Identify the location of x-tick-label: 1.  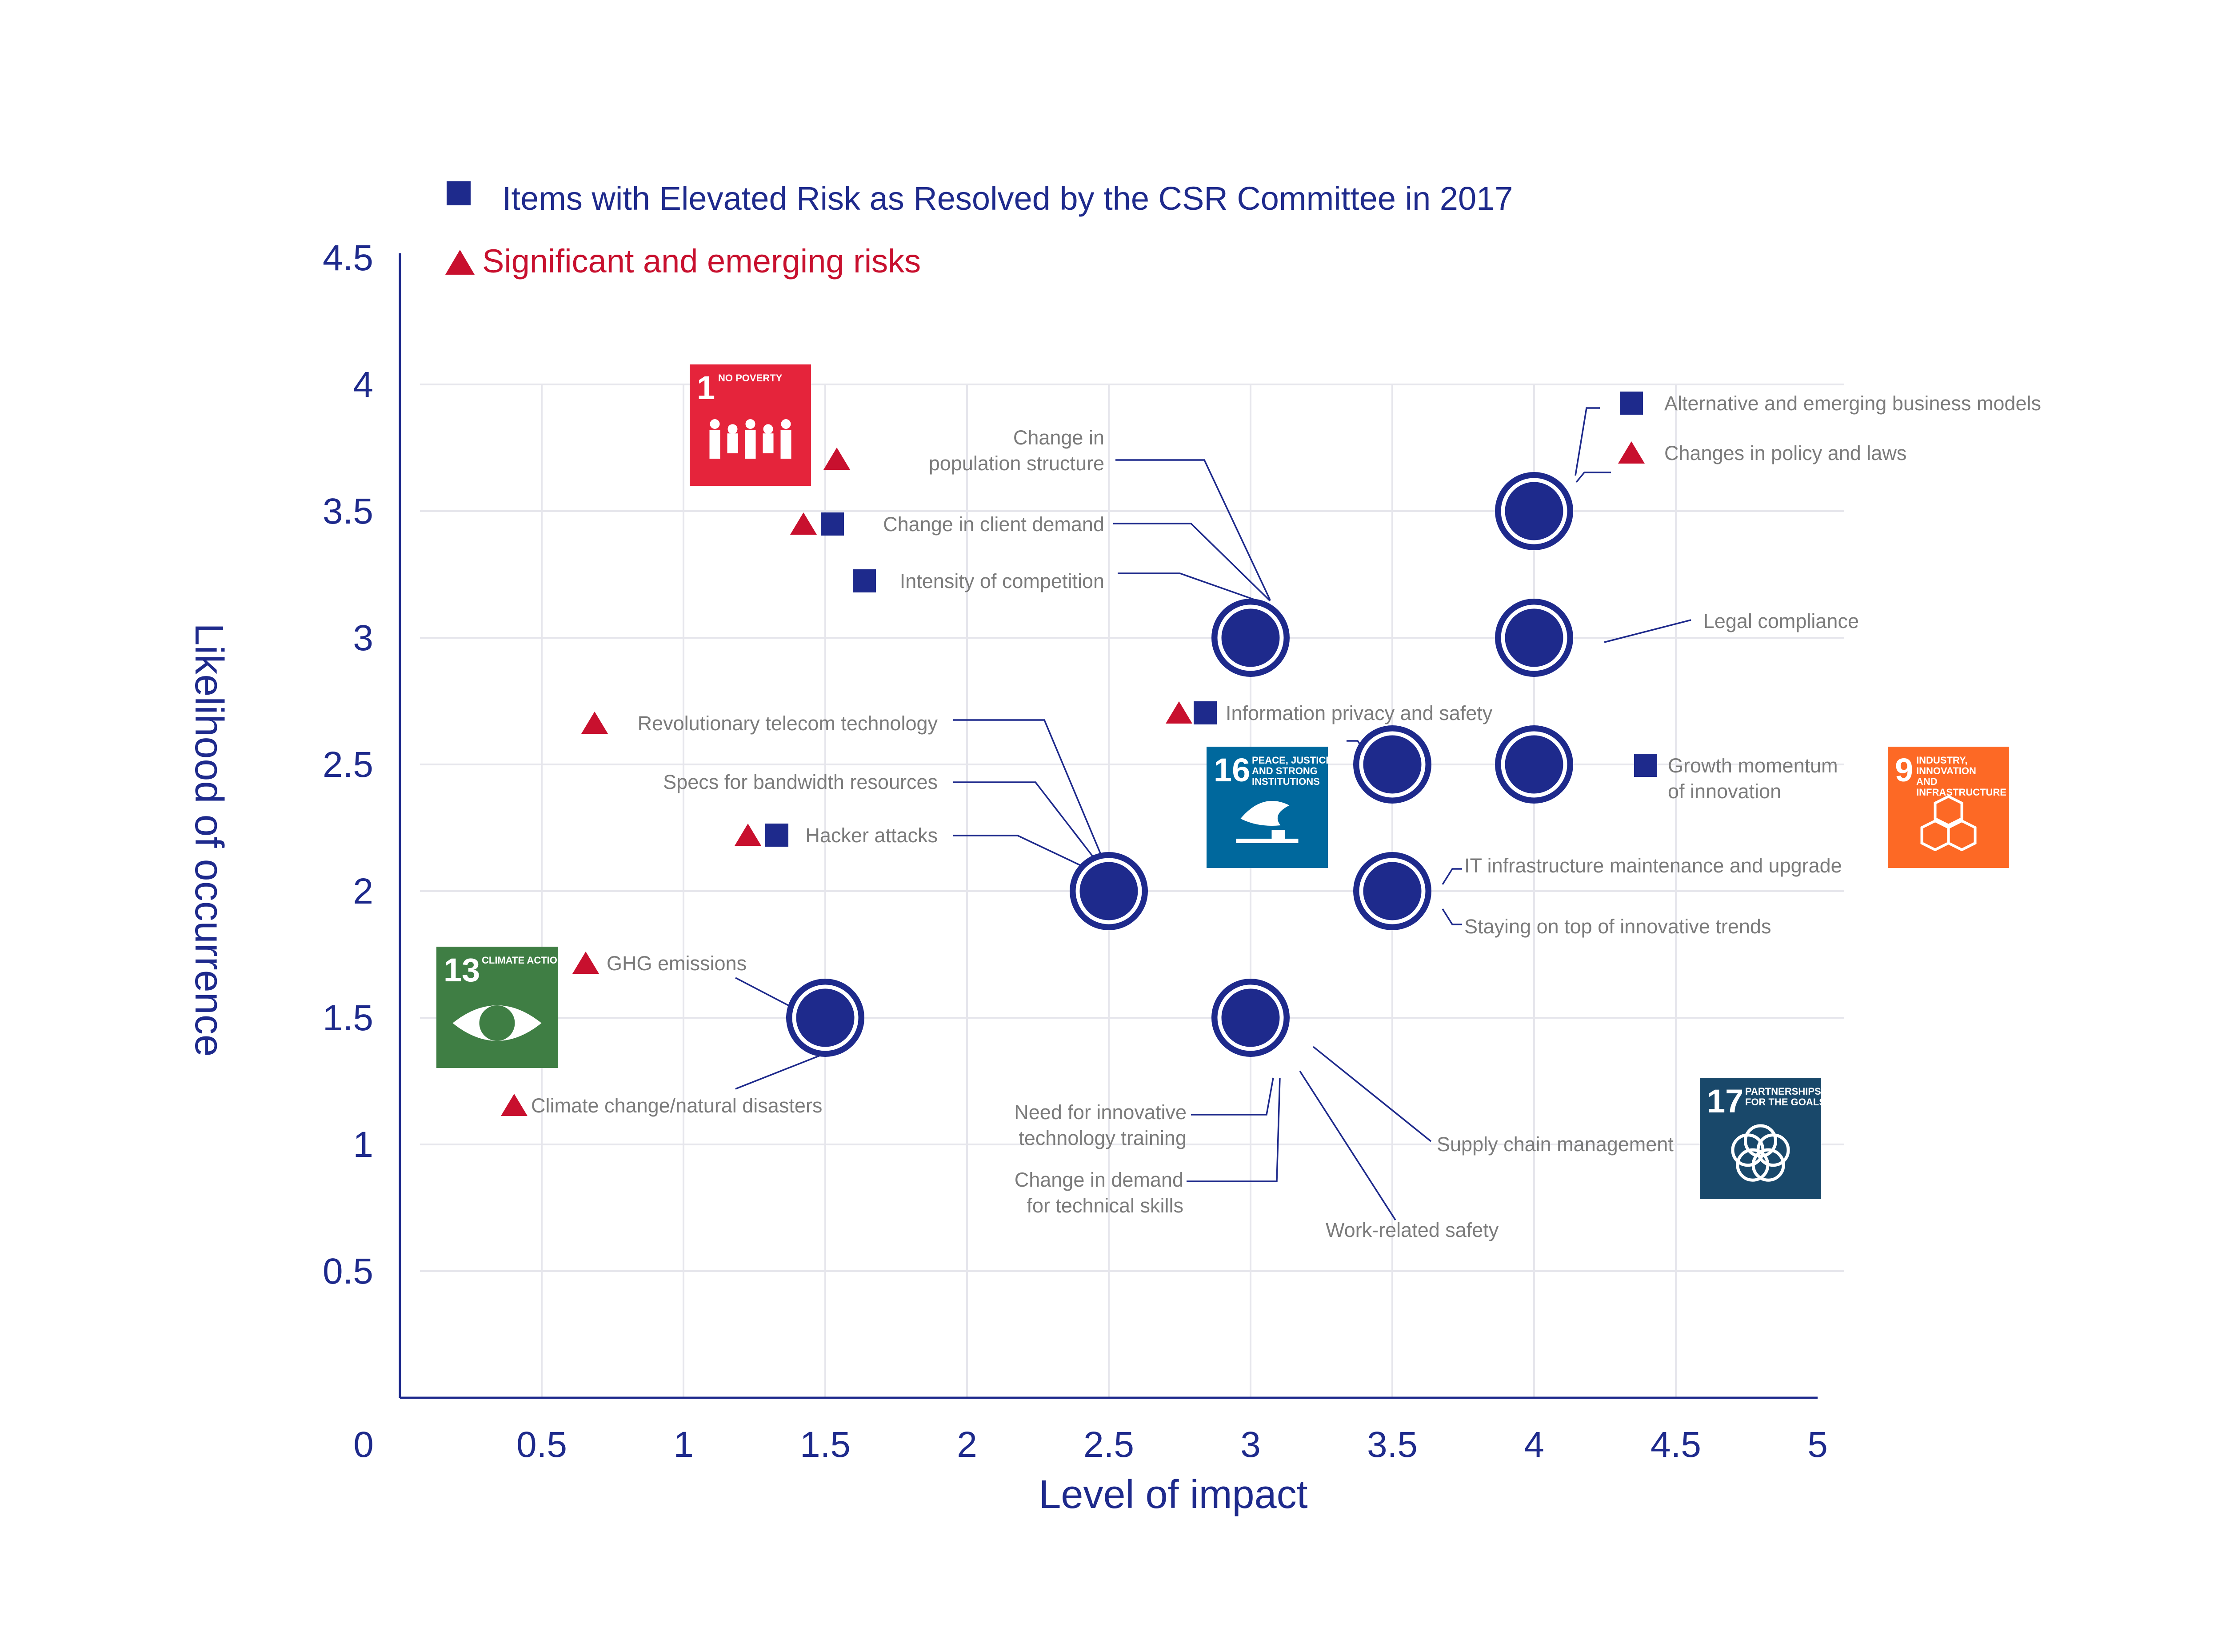
(683, 1444).